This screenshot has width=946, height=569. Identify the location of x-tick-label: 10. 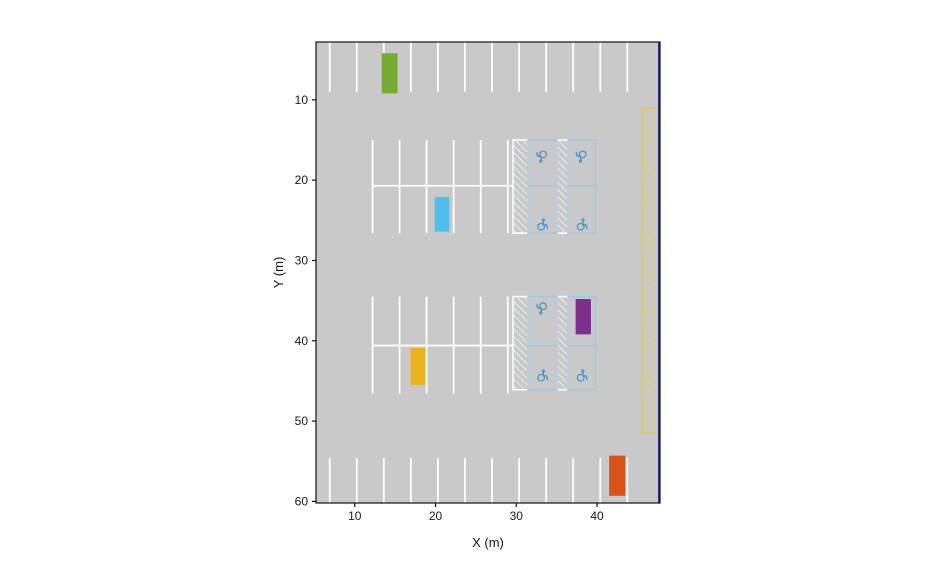
(355, 516).